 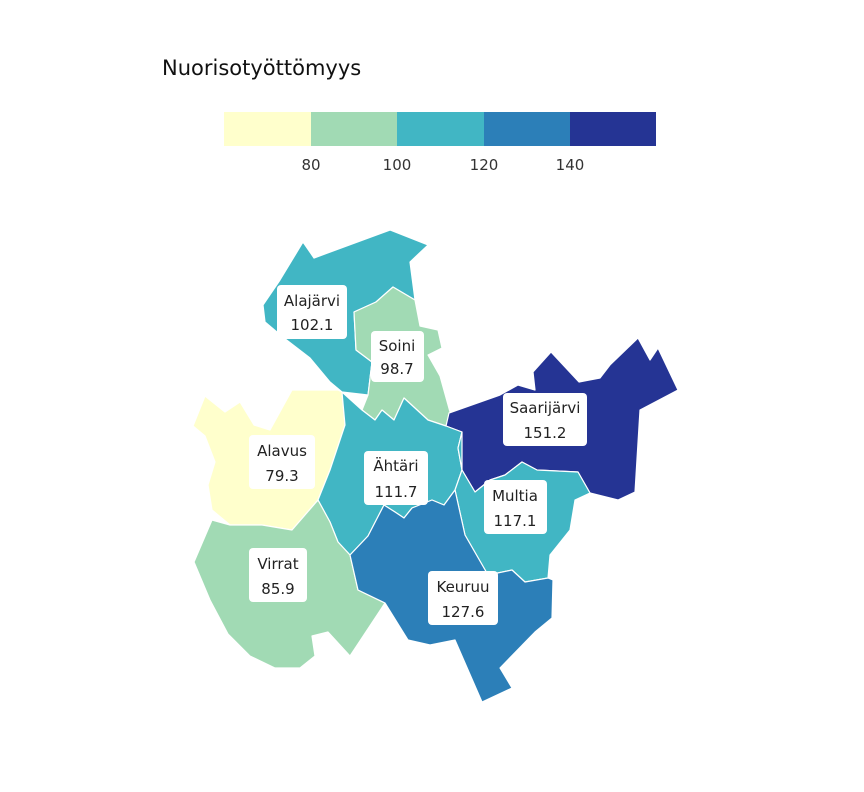 I want to click on region-value: 117.1, so click(x=515, y=521).